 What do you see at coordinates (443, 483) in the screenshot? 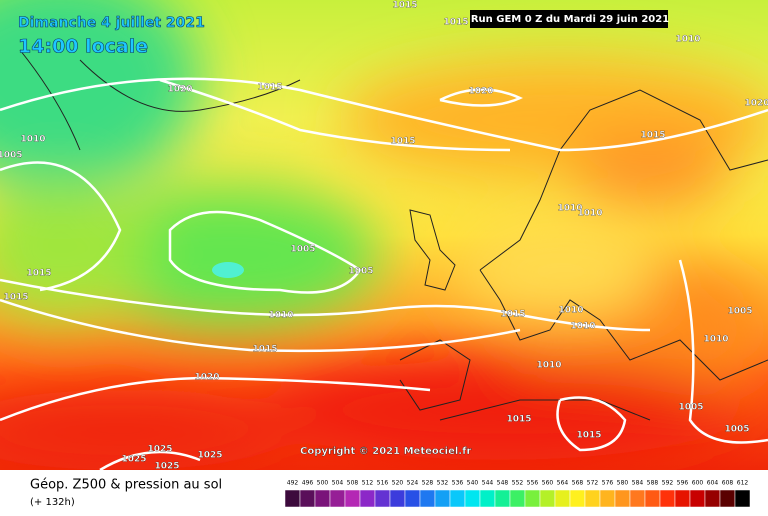
I see `scale-label: 532` at bounding box center [443, 483].